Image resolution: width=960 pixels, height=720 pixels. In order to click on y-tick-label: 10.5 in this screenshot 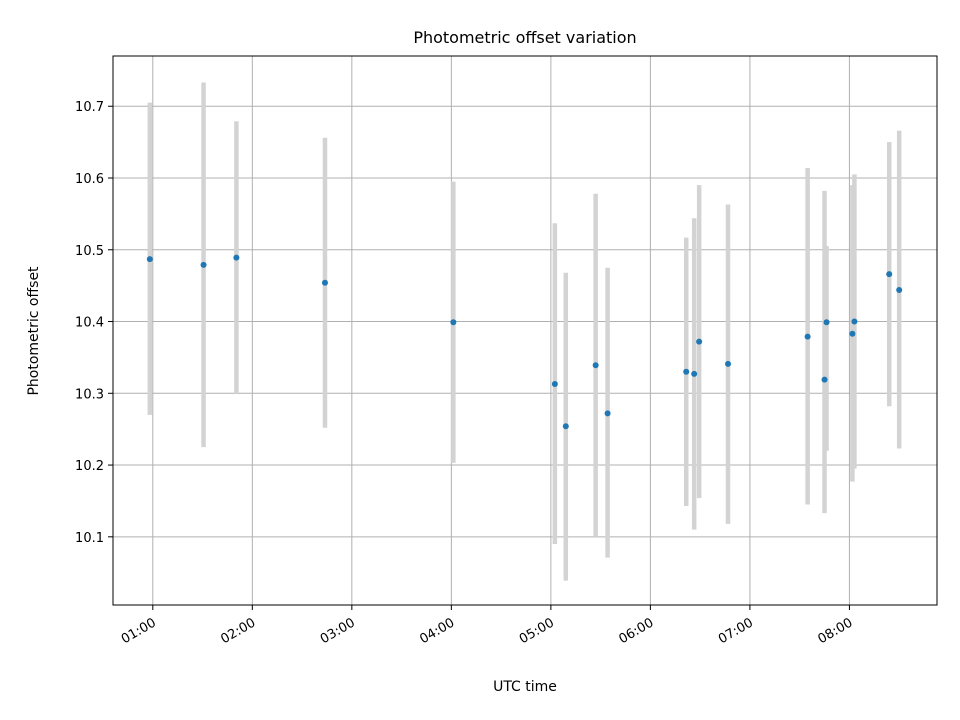, I will do `click(89, 251)`.